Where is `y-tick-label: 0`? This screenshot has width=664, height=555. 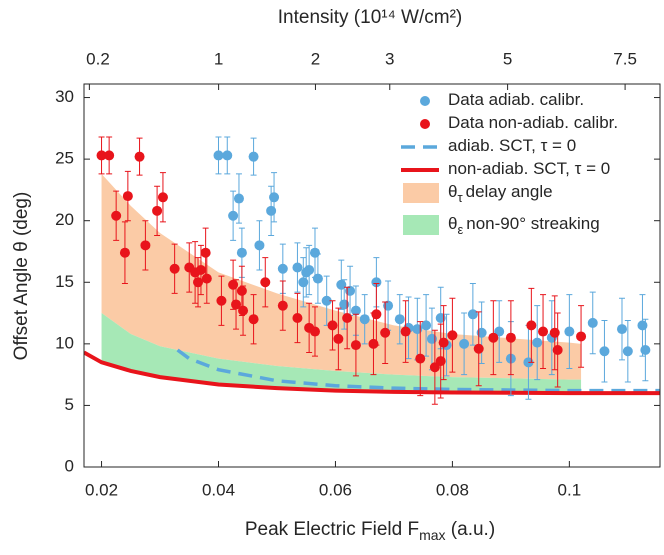
y-tick-label: 0 is located at coordinates (69, 465).